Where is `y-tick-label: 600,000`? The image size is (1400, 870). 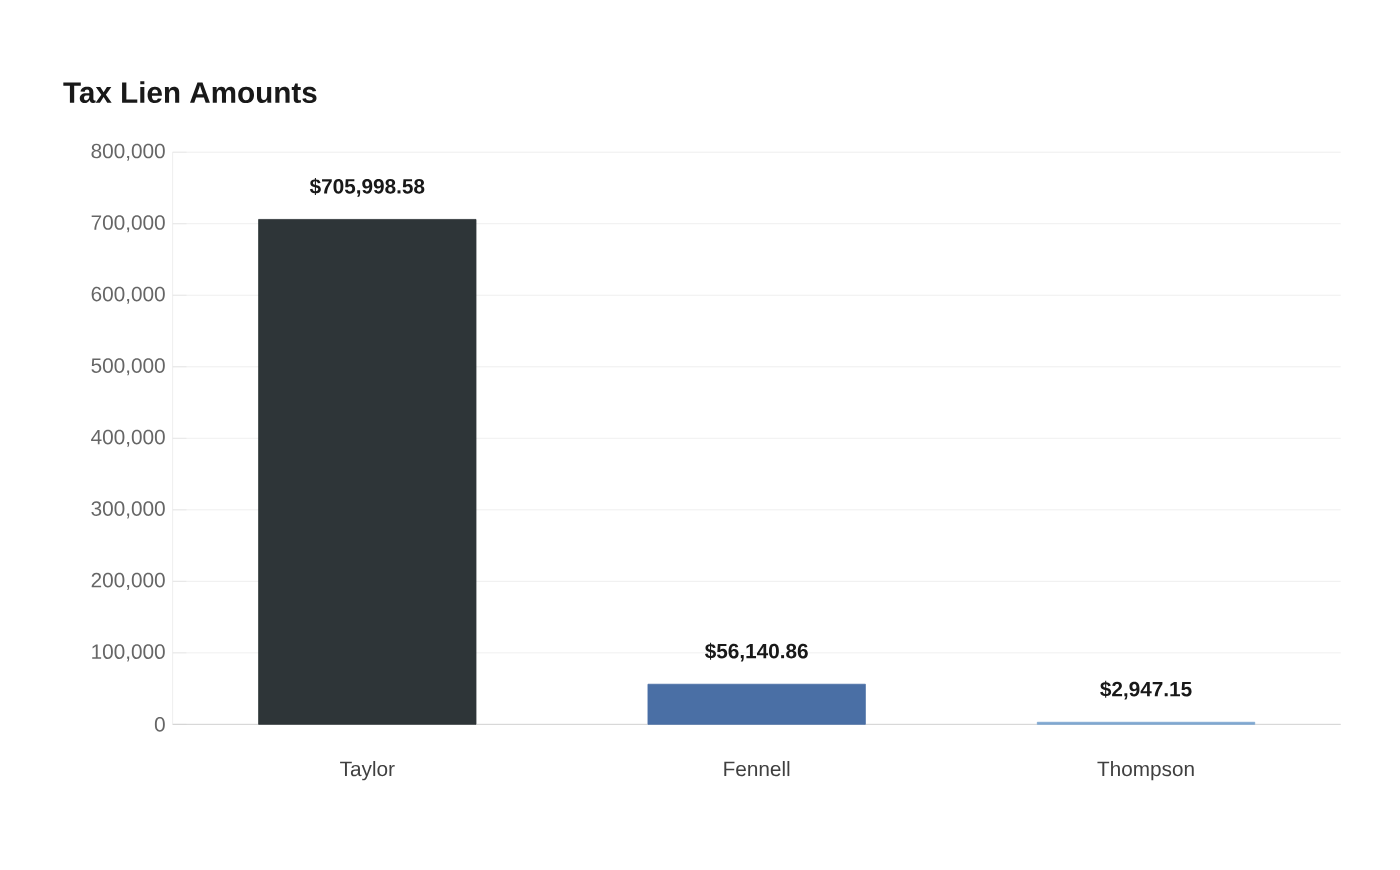 y-tick-label: 600,000 is located at coordinates (128, 295).